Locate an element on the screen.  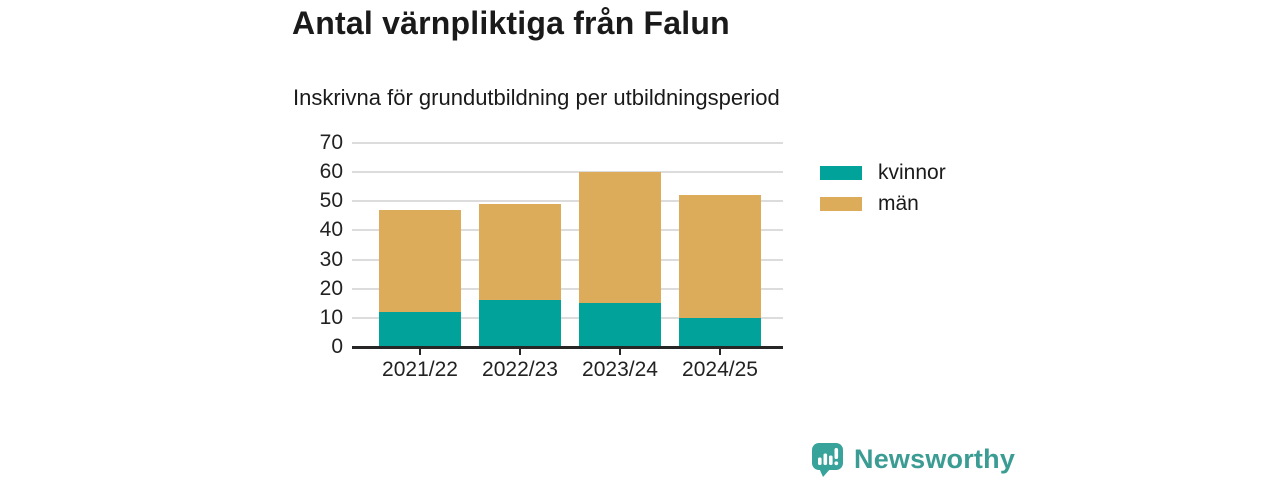
brand-name: Newsworthy is located at coordinates (935, 459).